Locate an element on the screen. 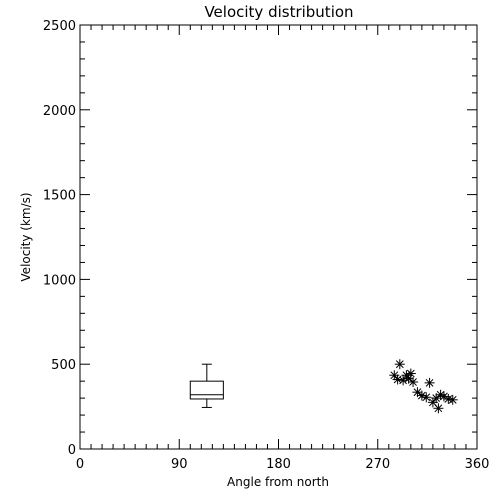  y-tick-label: 1000 is located at coordinates (59, 280).